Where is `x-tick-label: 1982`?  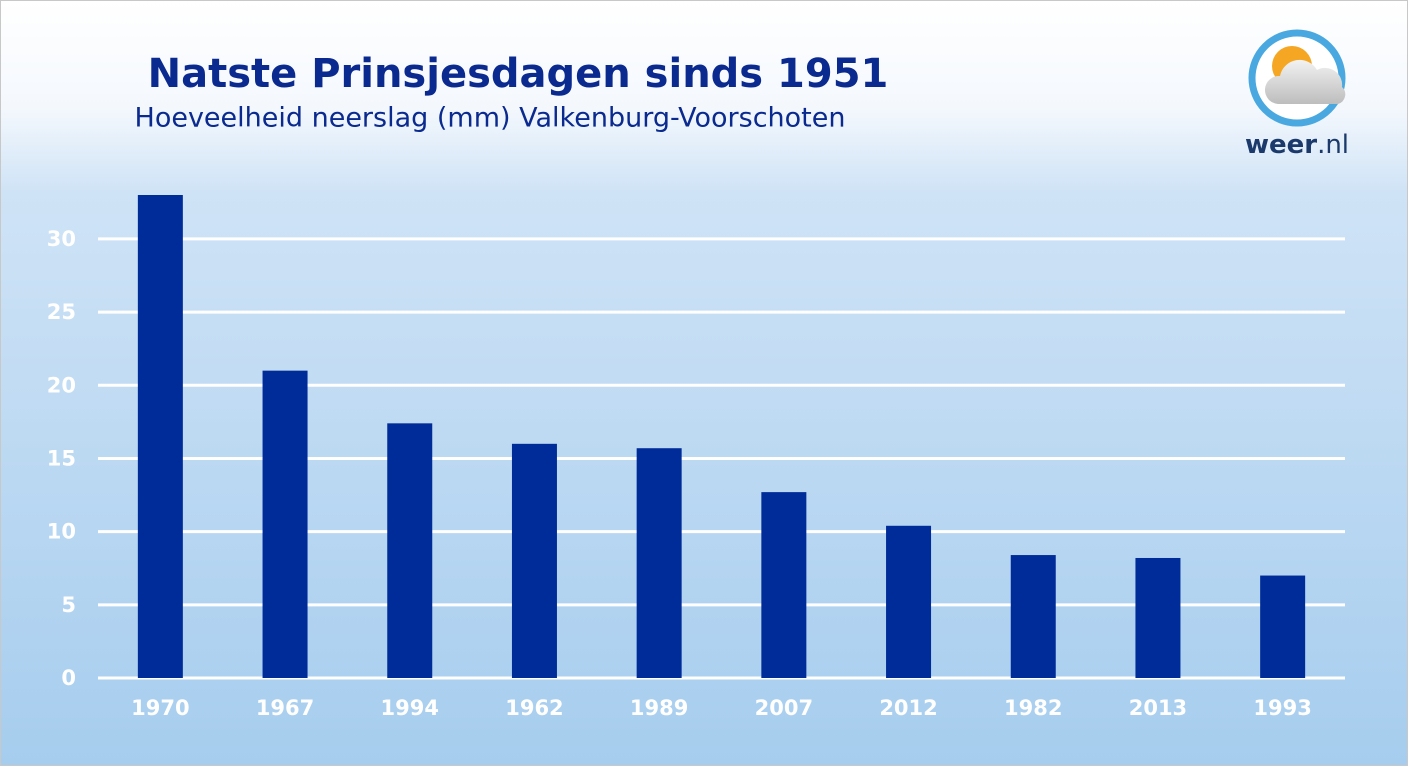 x-tick-label: 1982 is located at coordinates (1033, 708).